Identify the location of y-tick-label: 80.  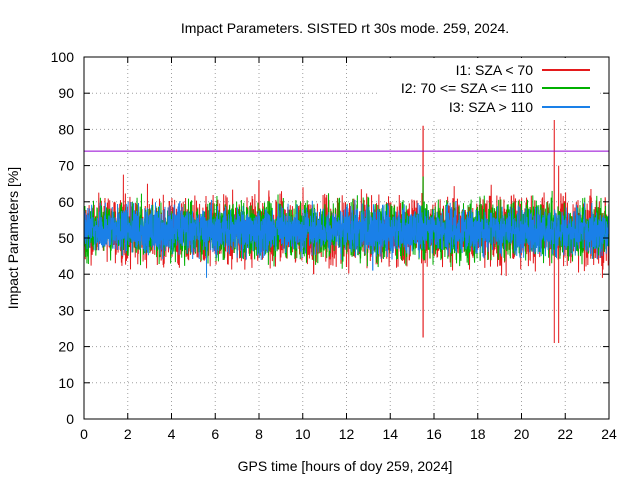
(66, 129).